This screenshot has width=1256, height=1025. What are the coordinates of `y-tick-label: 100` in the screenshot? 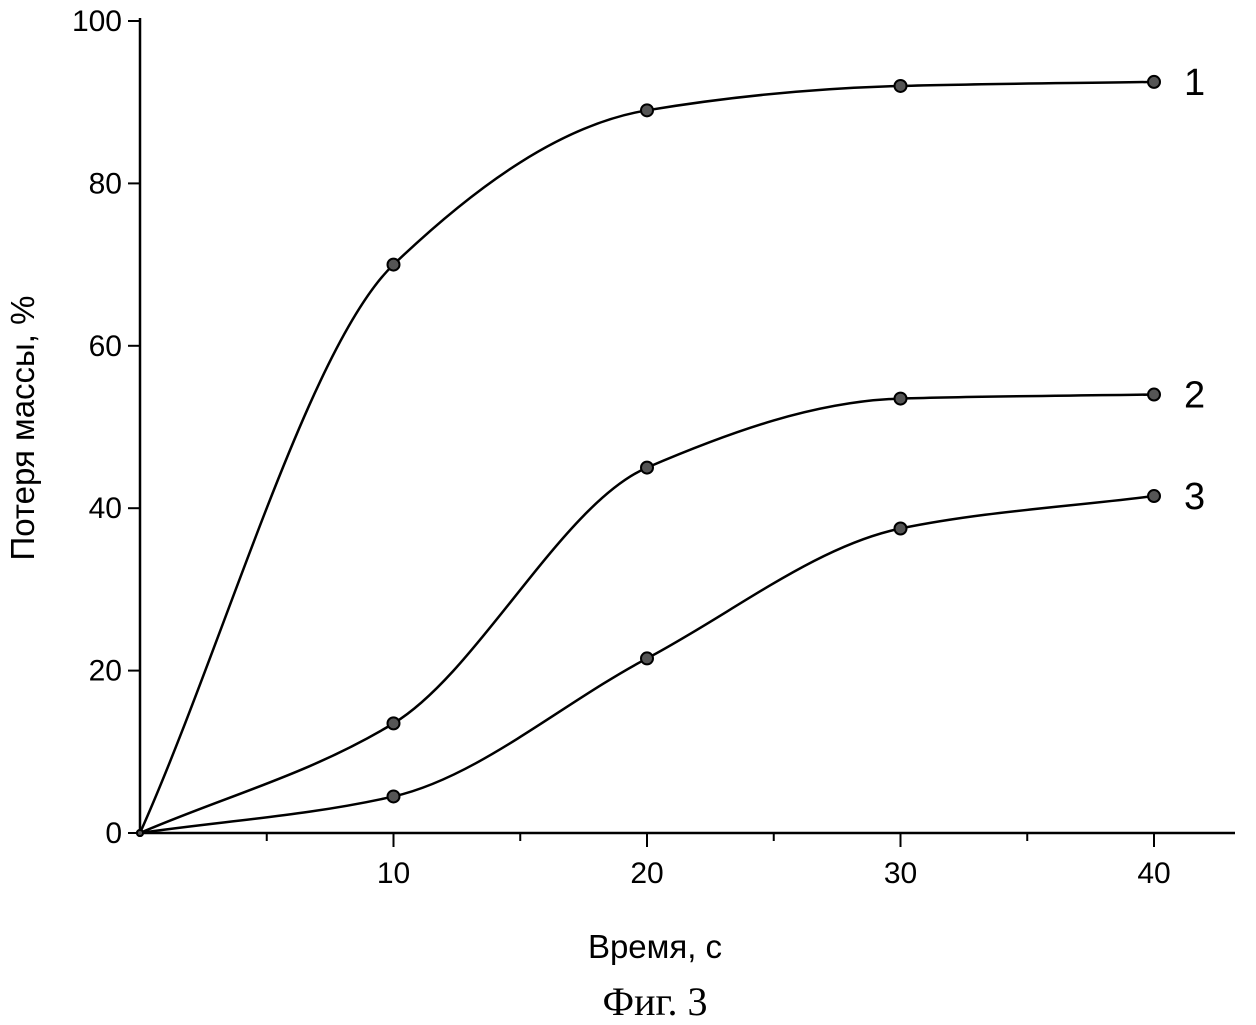 It's located at (97, 21).